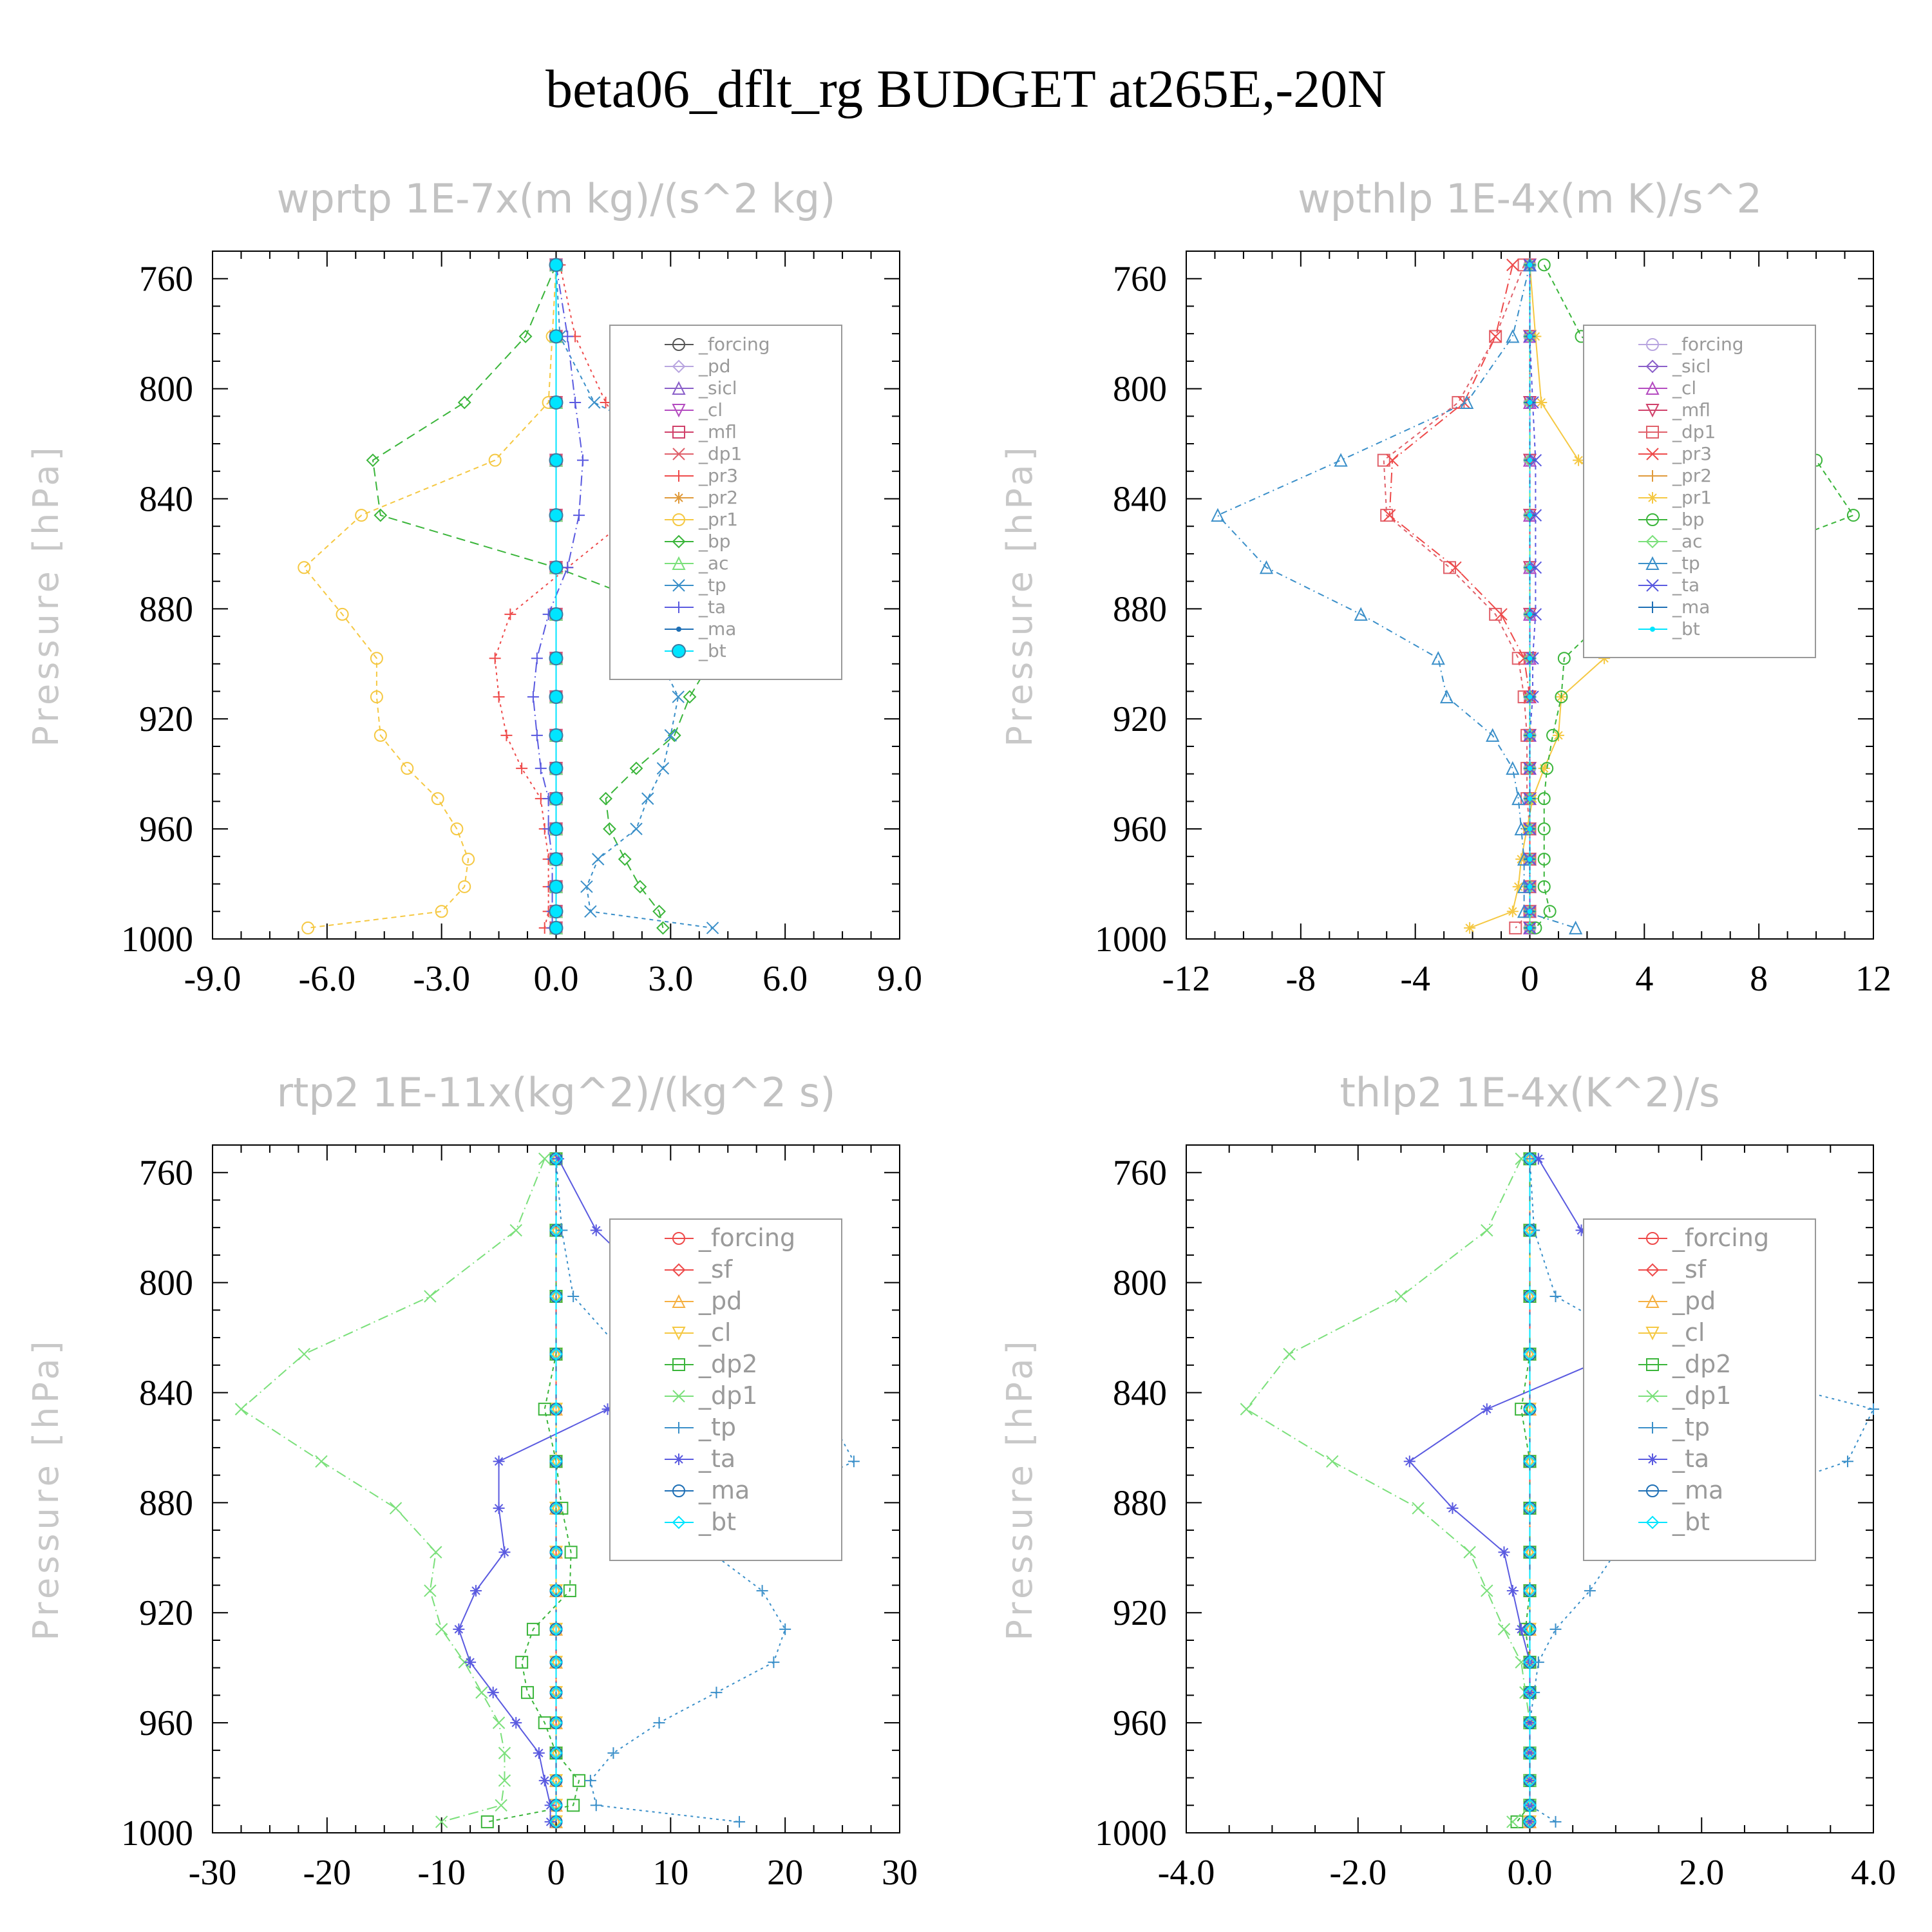  What do you see at coordinates (166, 1173) in the screenshot?
I see `y-tick-label: 760` at bounding box center [166, 1173].